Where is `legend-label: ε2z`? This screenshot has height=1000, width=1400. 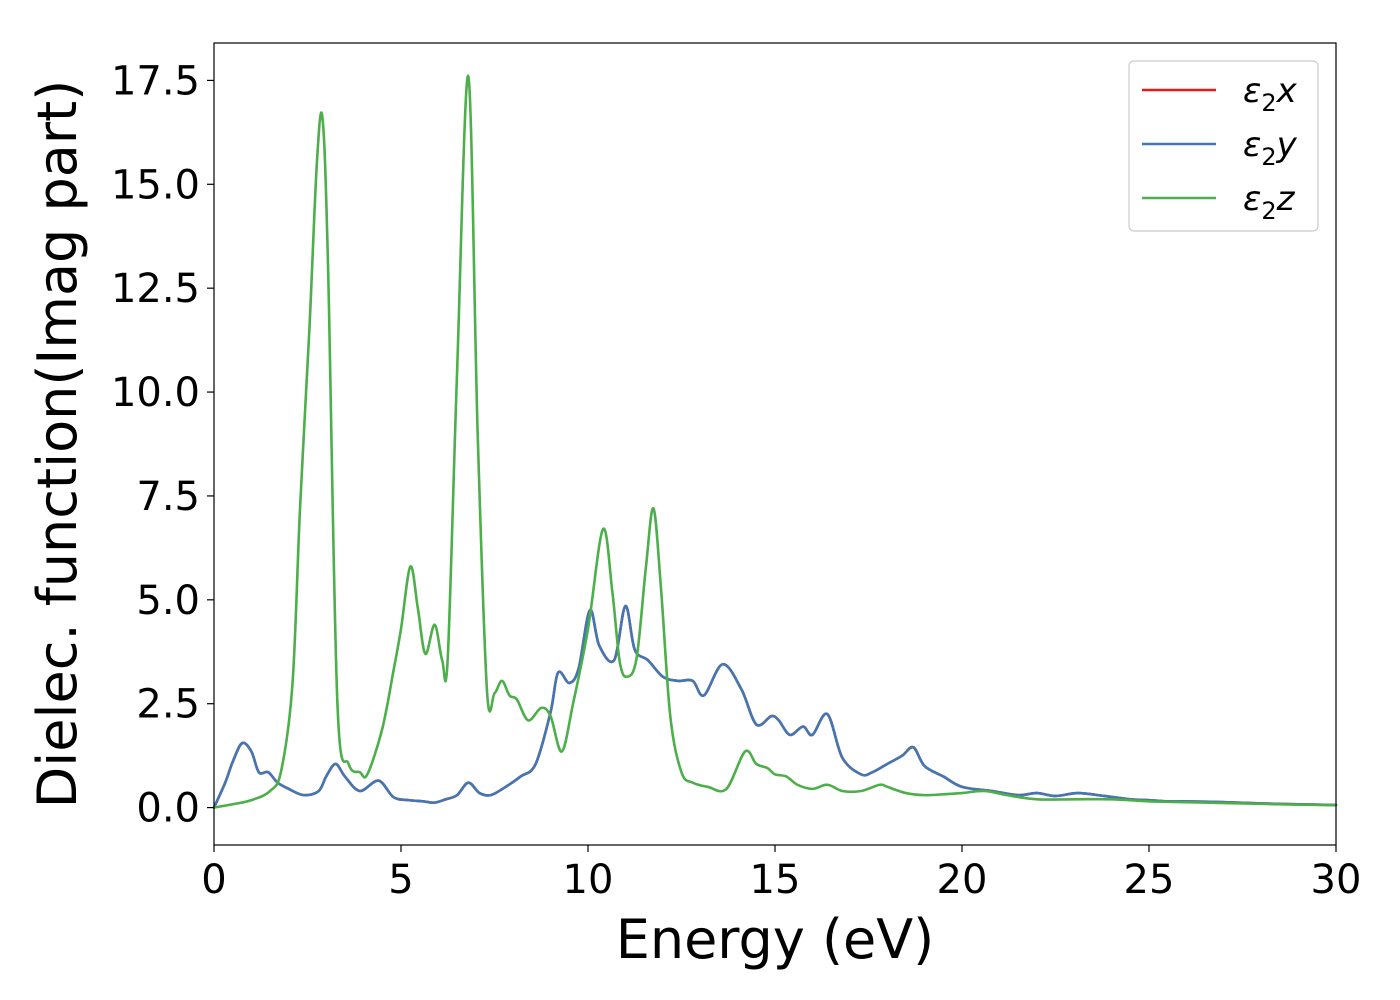
legend-label: ε2z is located at coordinates (1269, 202).